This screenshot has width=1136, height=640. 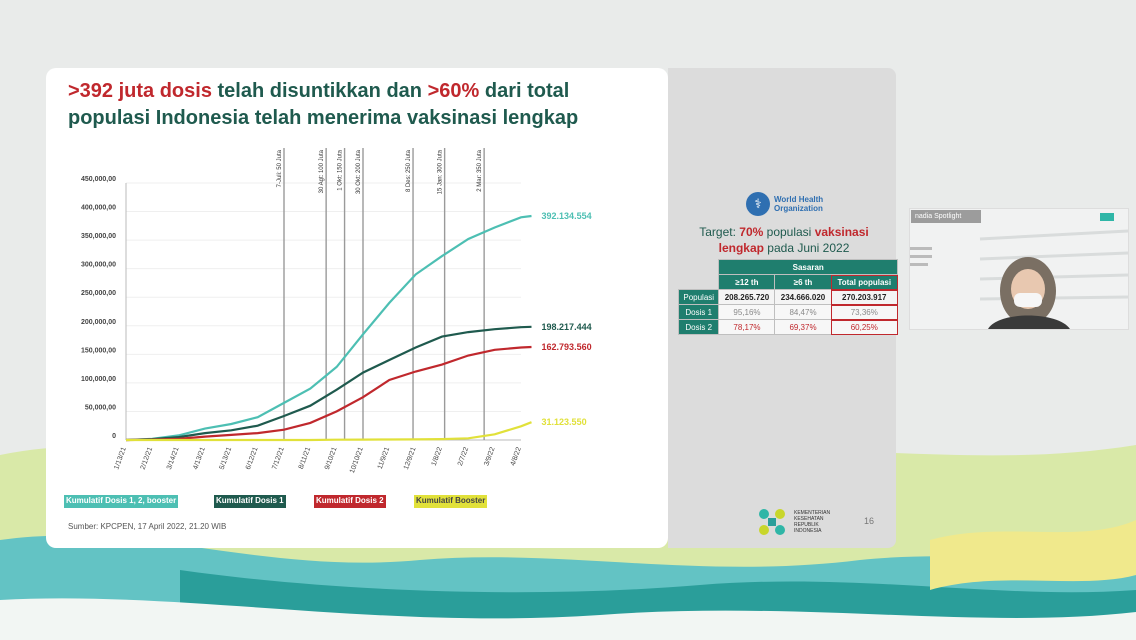 I want to click on table-cell: 270.203.917, so click(x=864, y=297).